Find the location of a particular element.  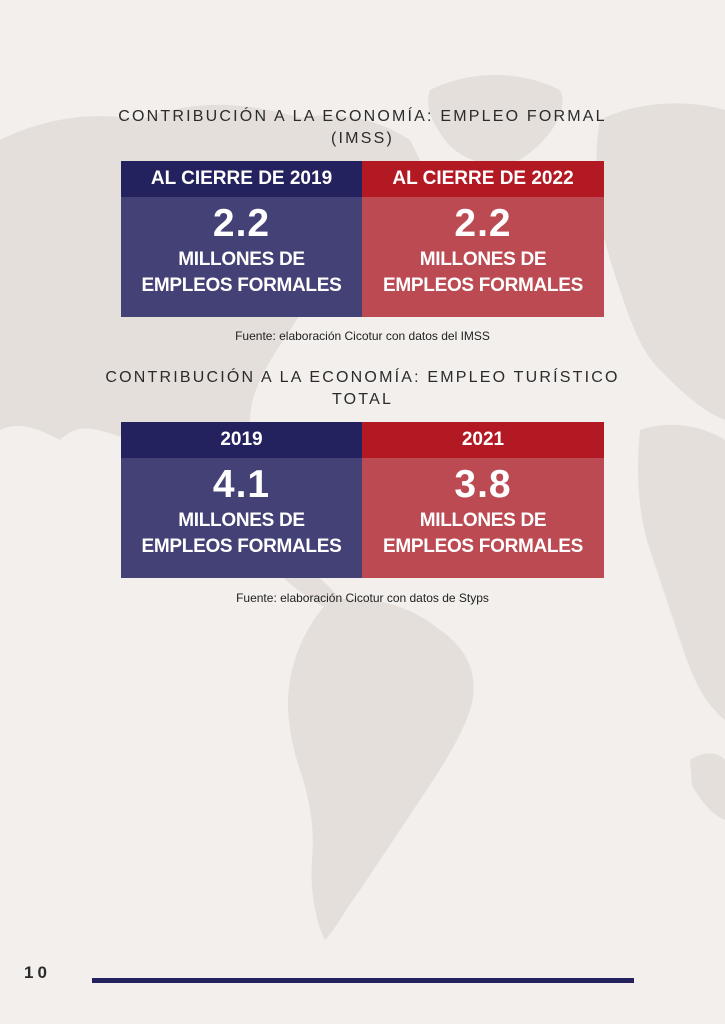

header-2022-close: AL CIERRE DE 2022 is located at coordinates (483, 179).